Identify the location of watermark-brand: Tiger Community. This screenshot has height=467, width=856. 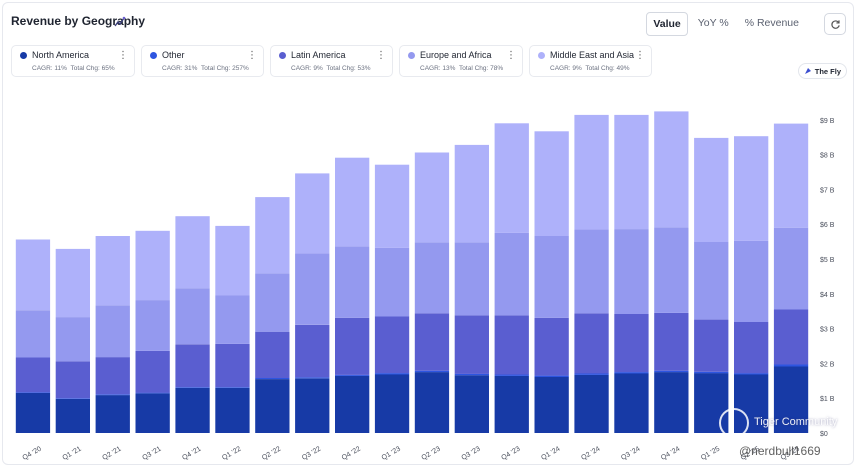
(796, 422).